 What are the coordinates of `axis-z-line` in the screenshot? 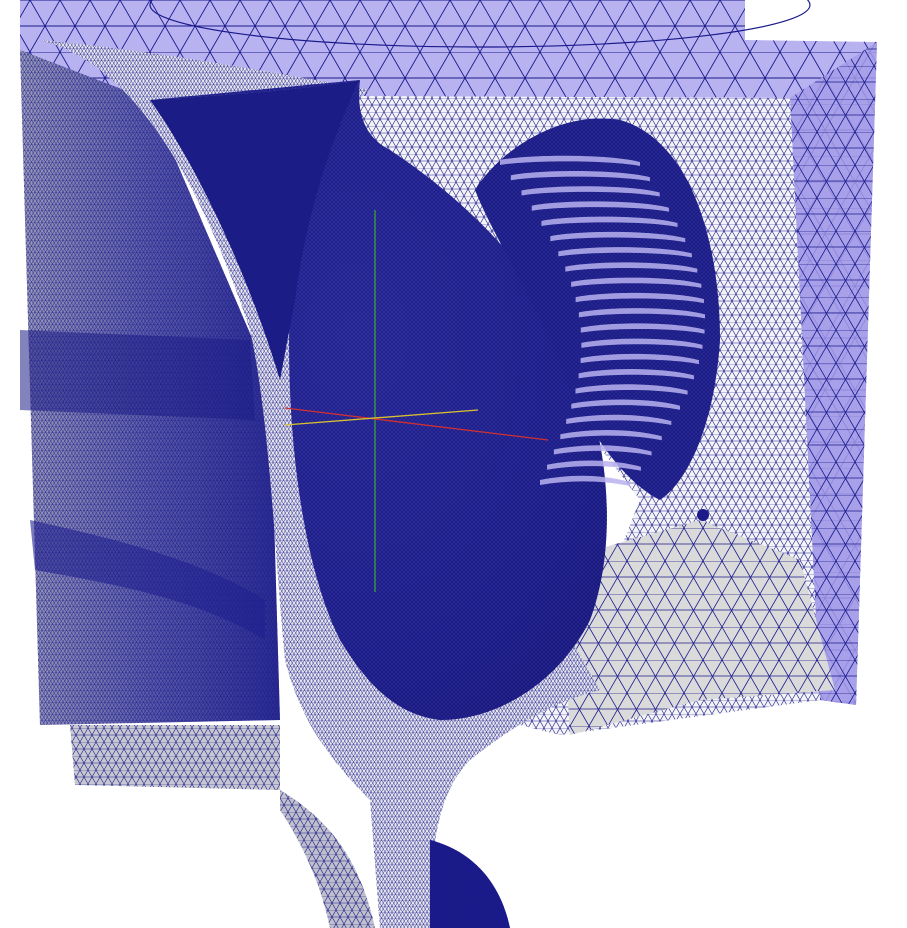 It's located at (381, 417).